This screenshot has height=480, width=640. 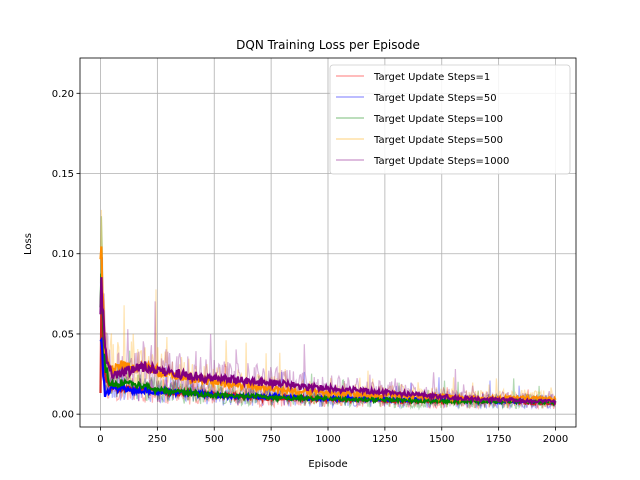 I want to click on y-tick-label: 0.20, so click(x=63, y=94).